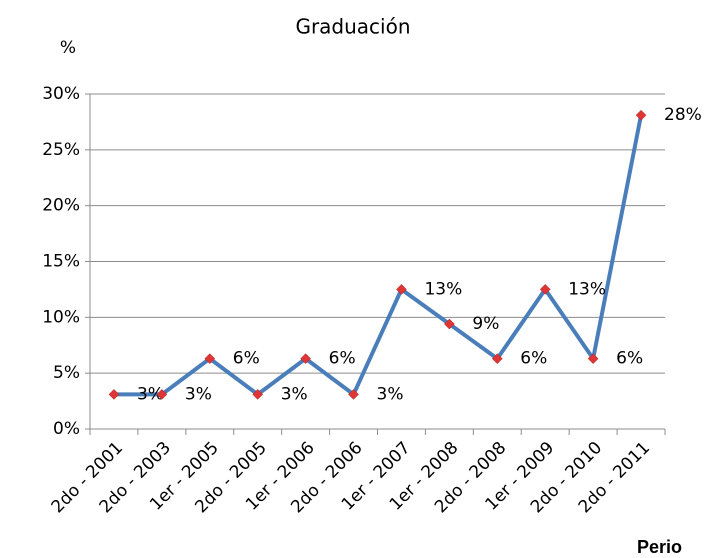 This screenshot has width=709, height=558. What do you see at coordinates (485, 324) in the screenshot?
I see `data-label: 9%` at bounding box center [485, 324].